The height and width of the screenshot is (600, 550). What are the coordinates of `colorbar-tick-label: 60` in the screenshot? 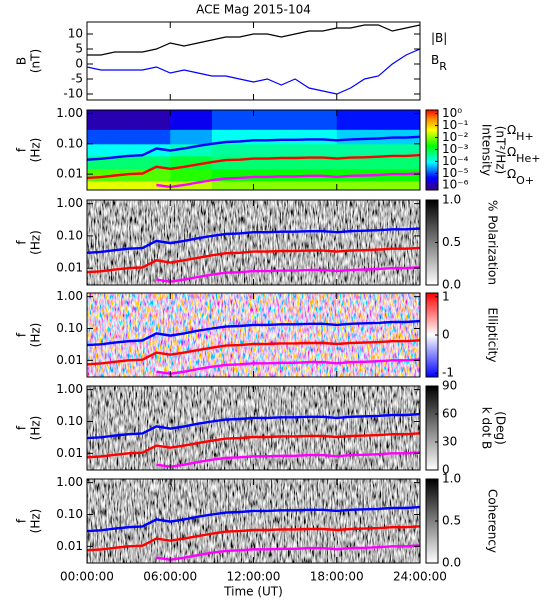 It's located at (449, 414).